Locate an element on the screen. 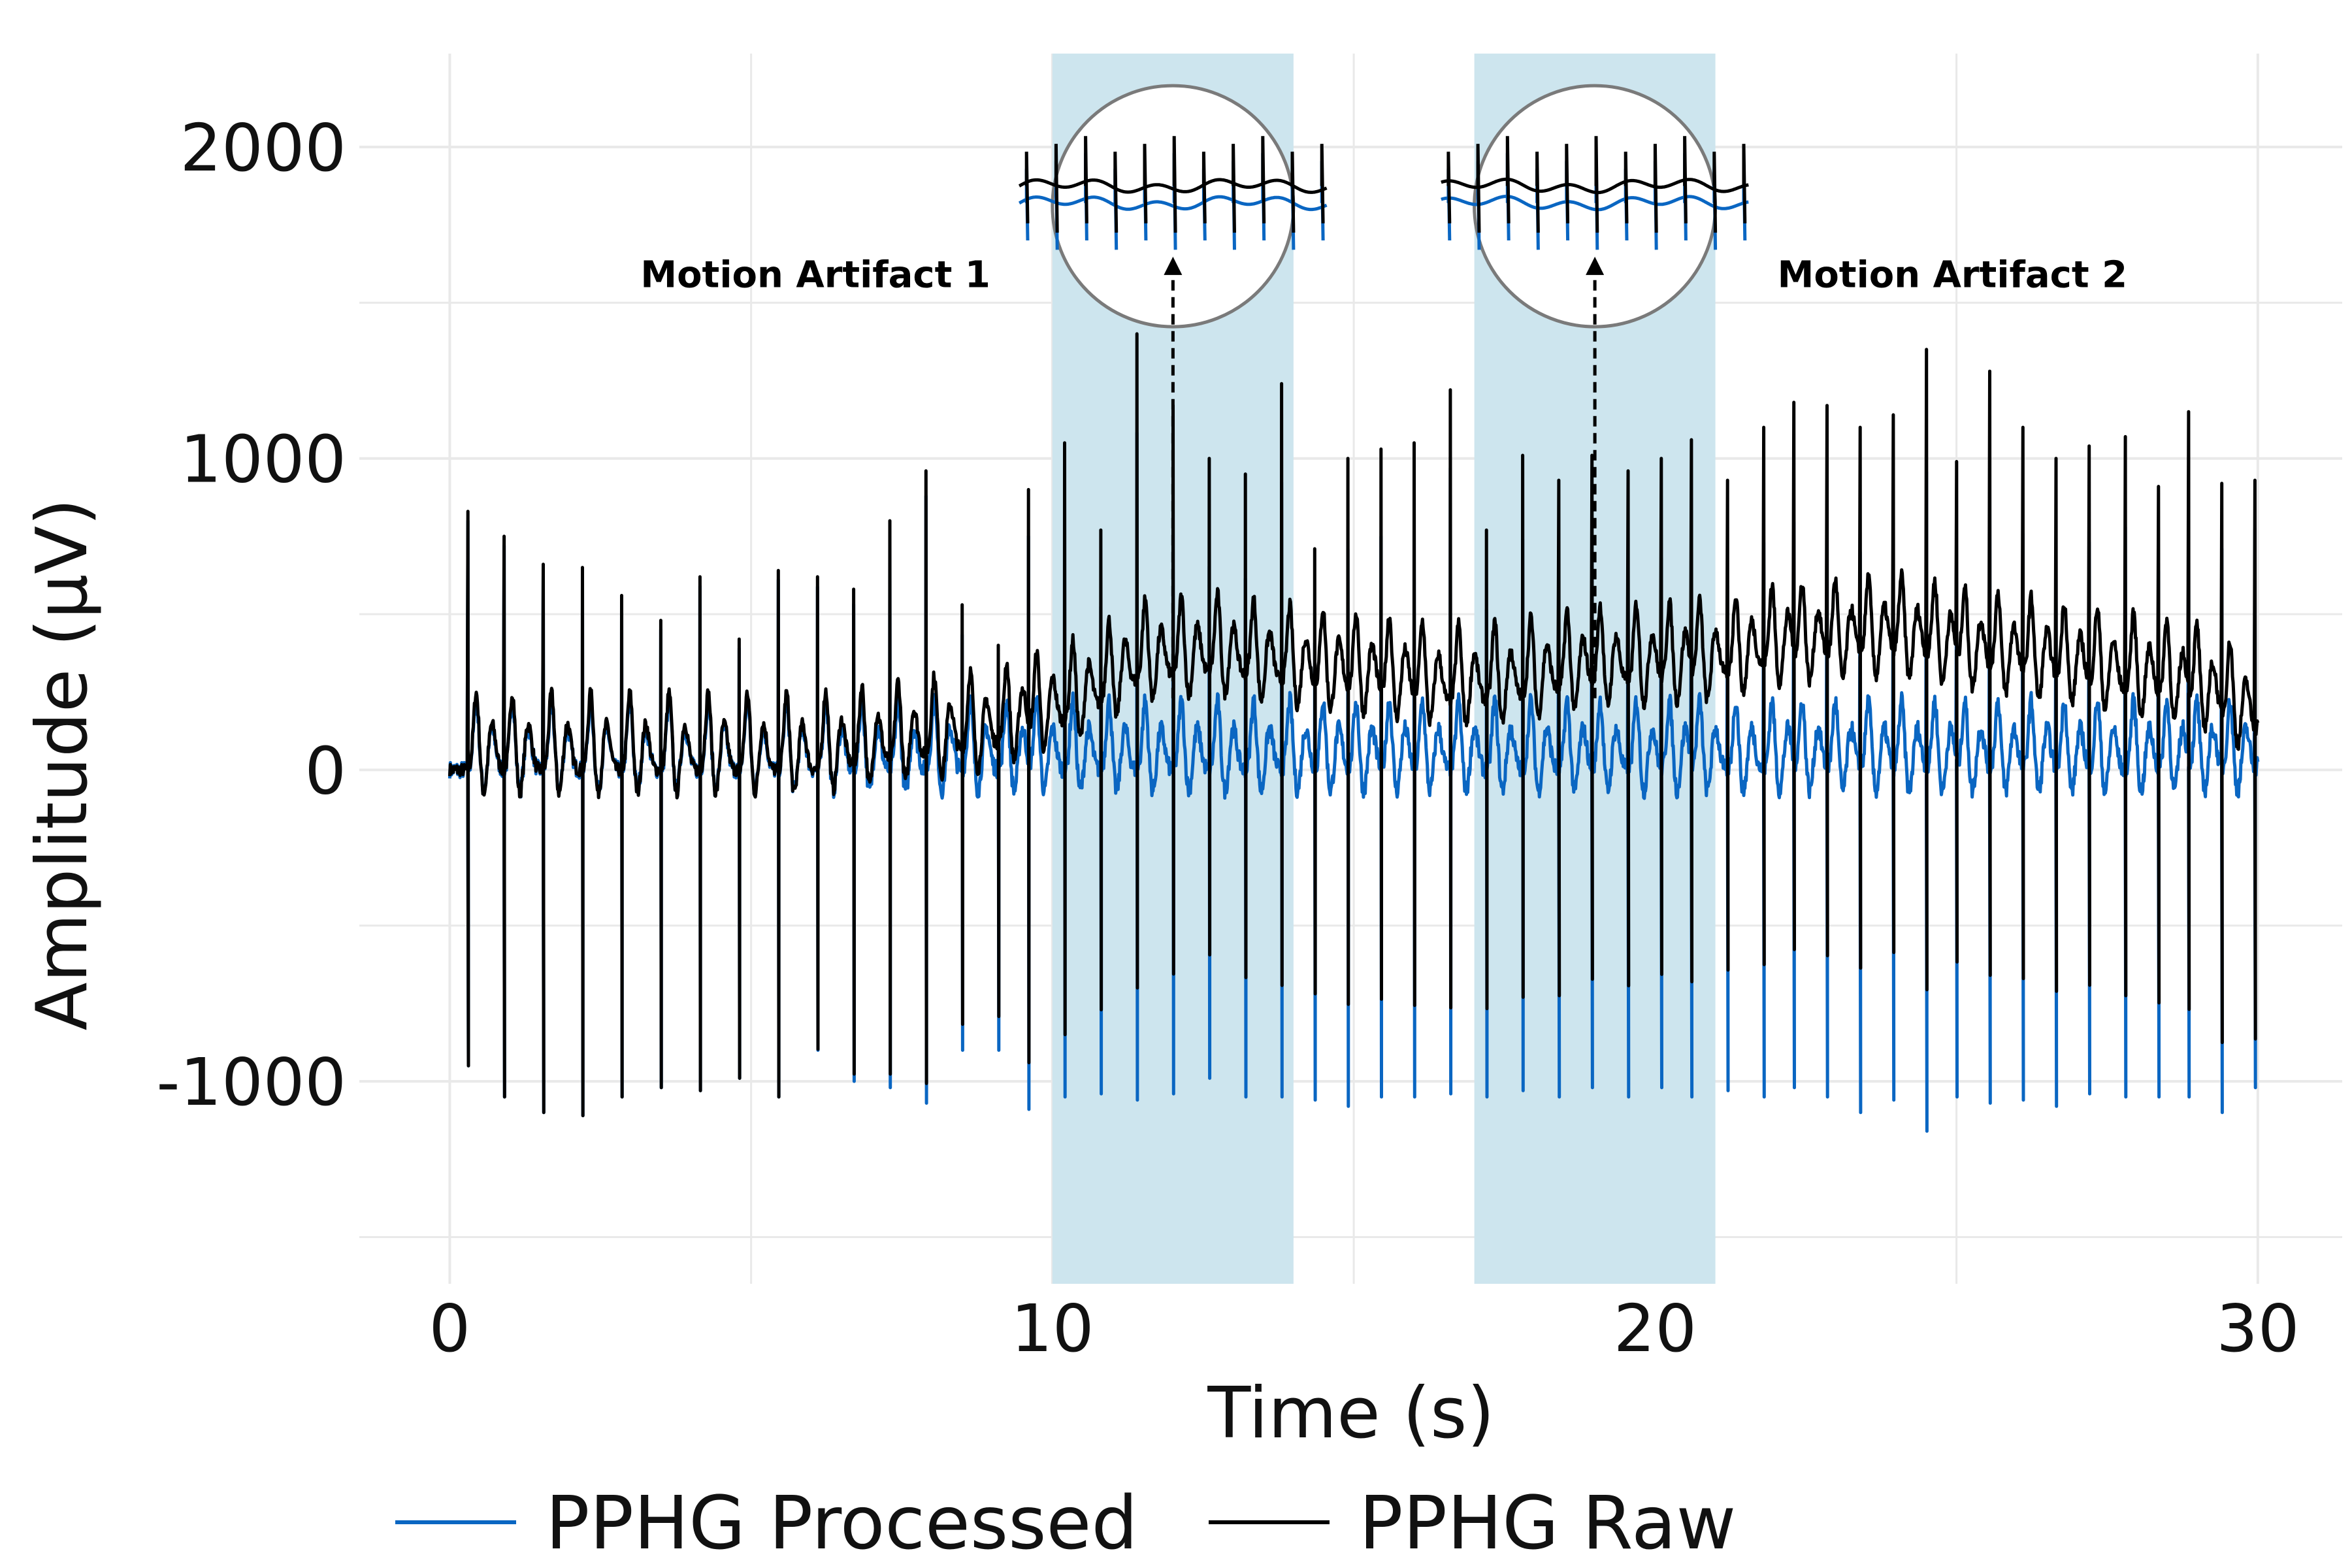 Image resolution: width=2352 pixels, height=1568 pixels. y-tick-label: 1000 is located at coordinates (263, 459).